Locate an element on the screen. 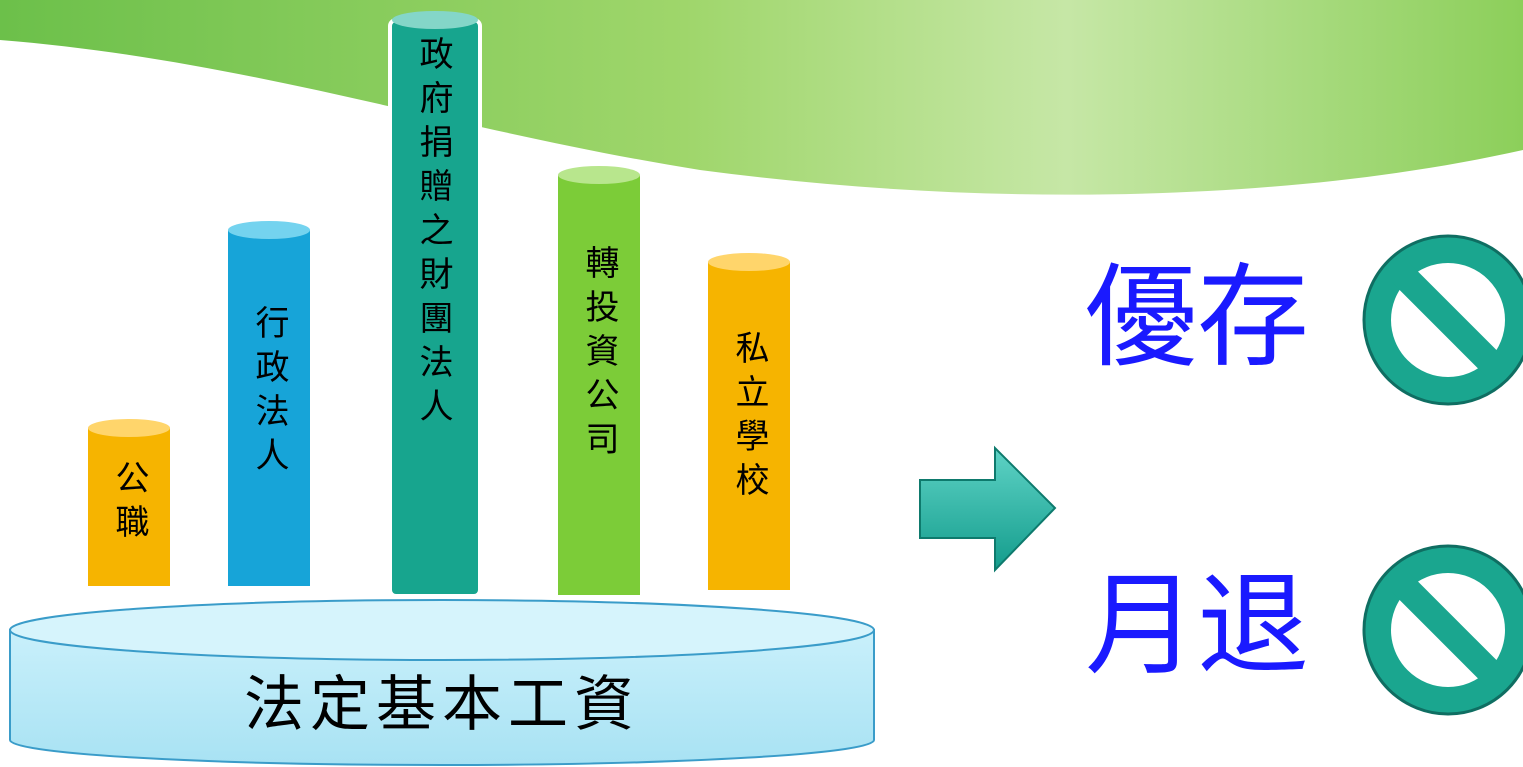 The image size is (1523, 767). pillar-label: 政府捐贈之財團法人 is located at coordinates (433, 234).